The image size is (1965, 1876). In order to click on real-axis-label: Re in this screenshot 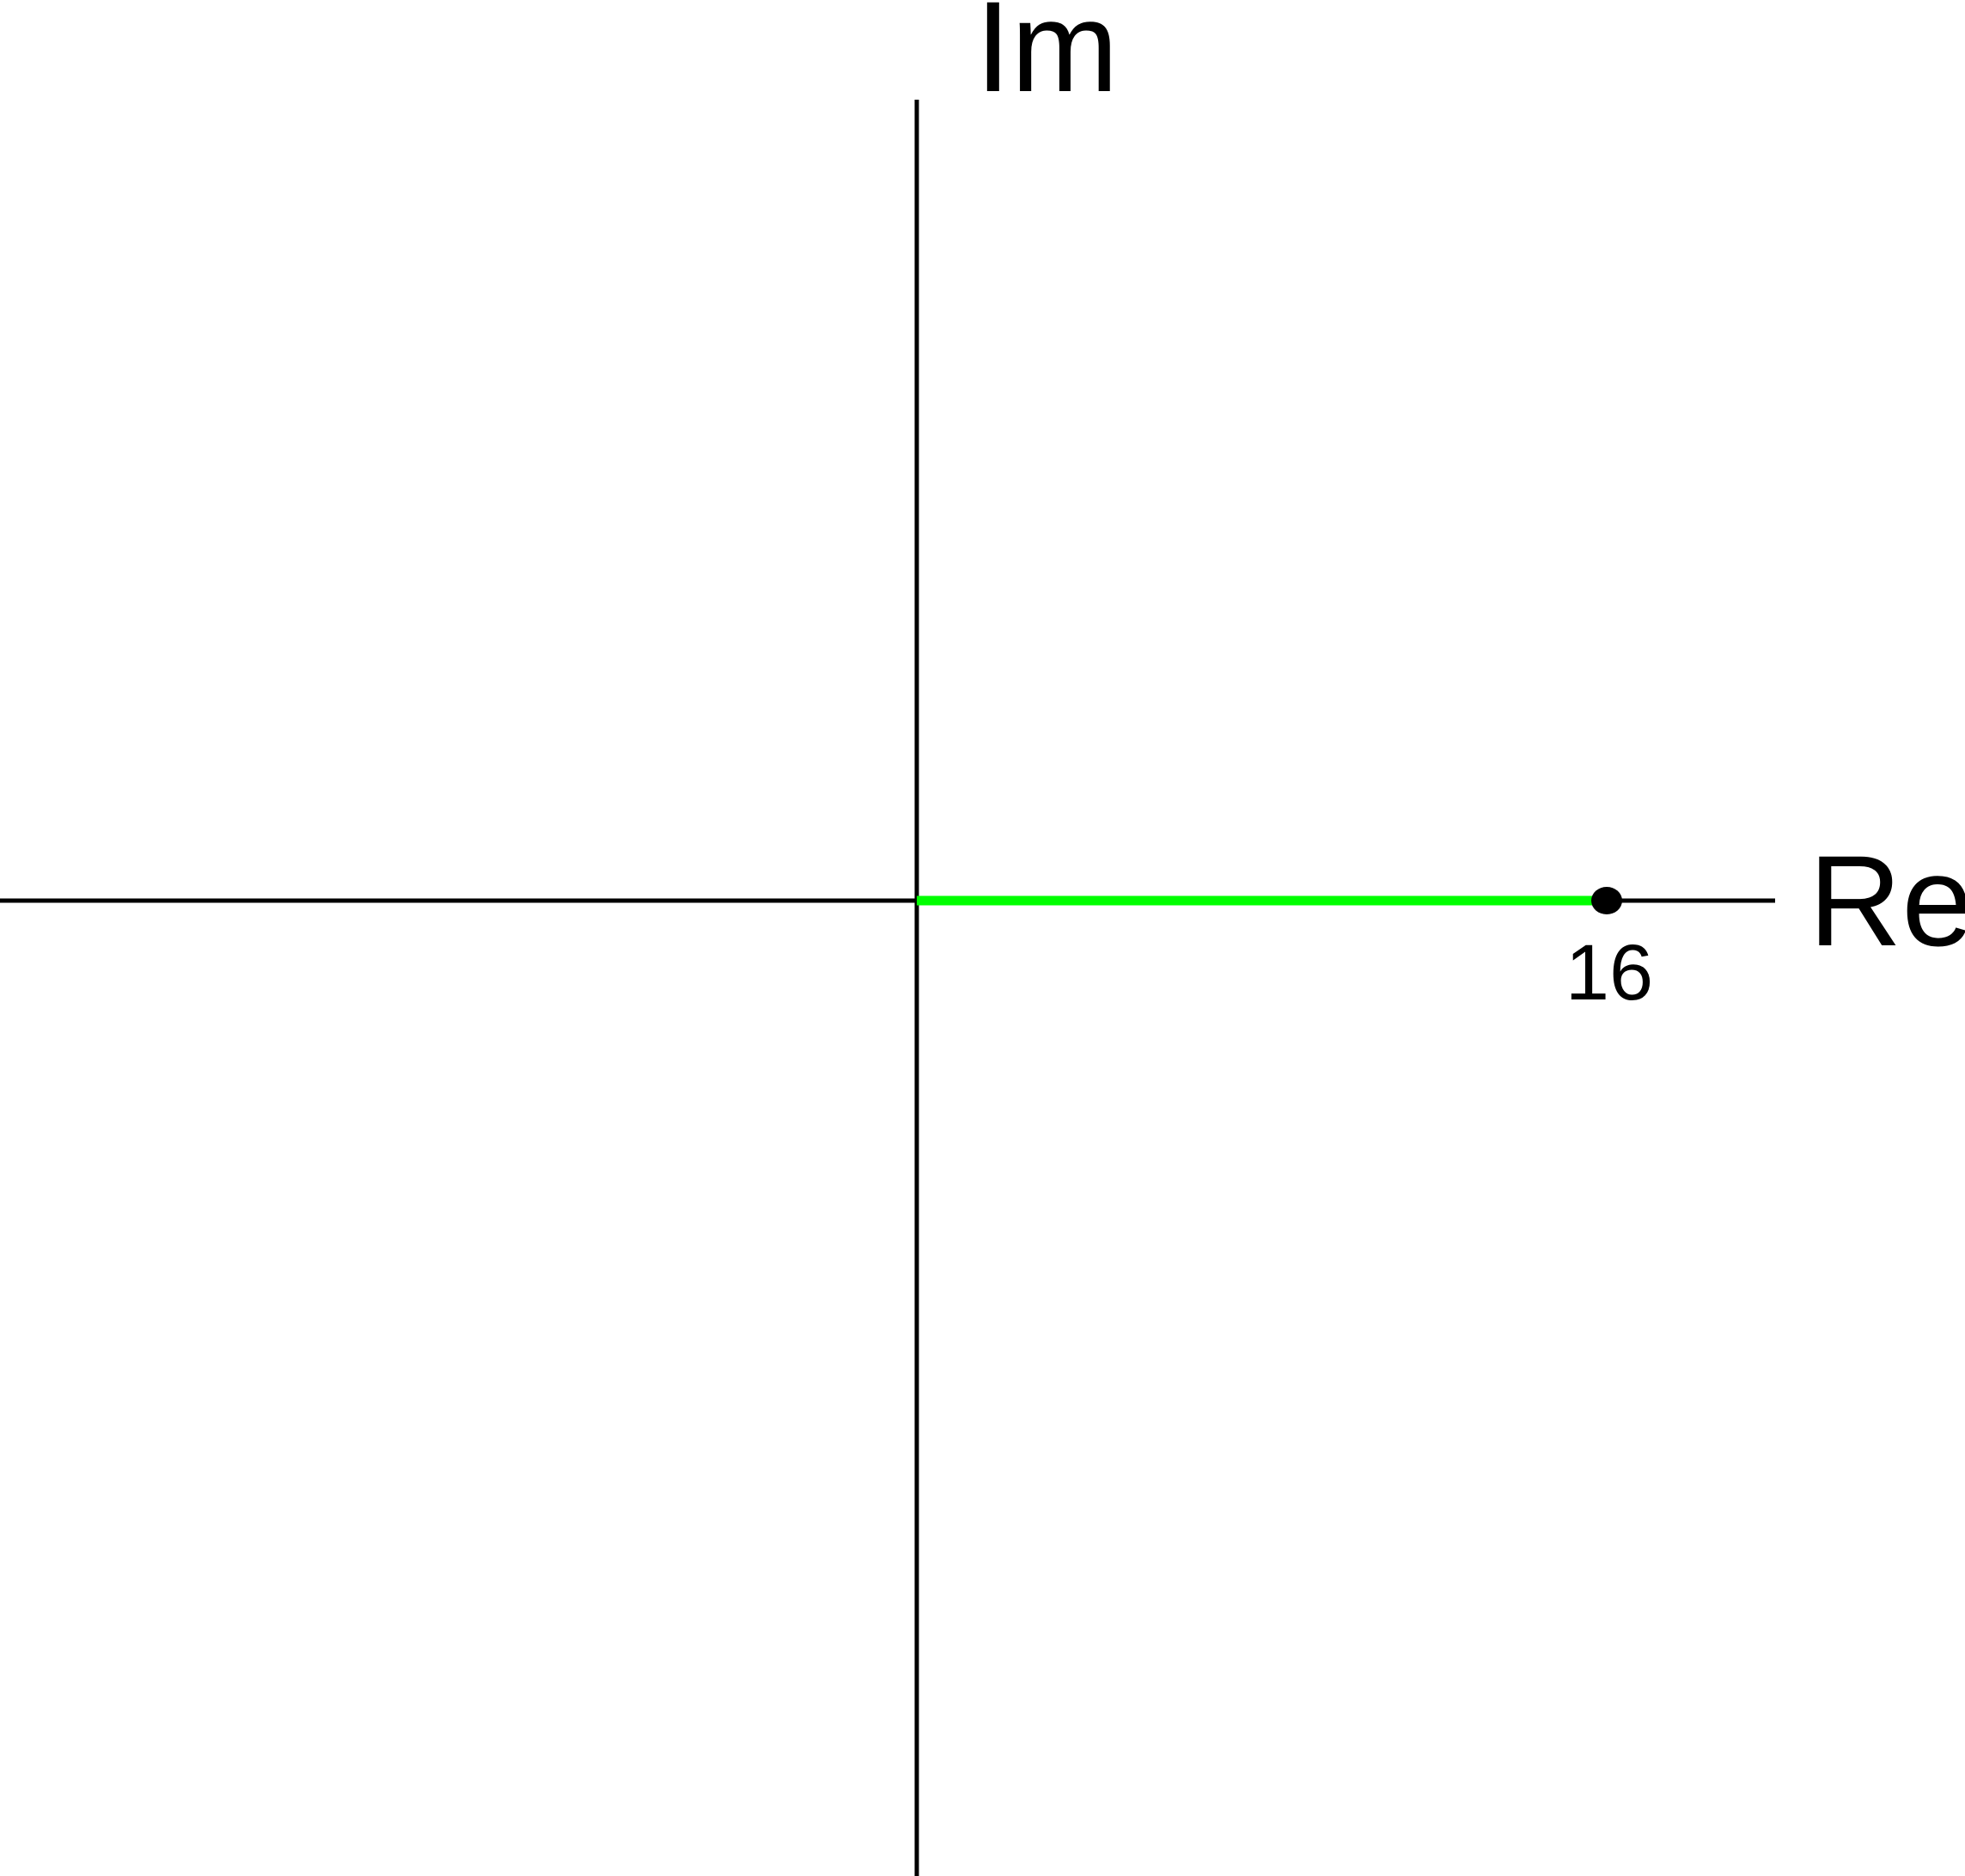, I will do `click(1887, 901)`.